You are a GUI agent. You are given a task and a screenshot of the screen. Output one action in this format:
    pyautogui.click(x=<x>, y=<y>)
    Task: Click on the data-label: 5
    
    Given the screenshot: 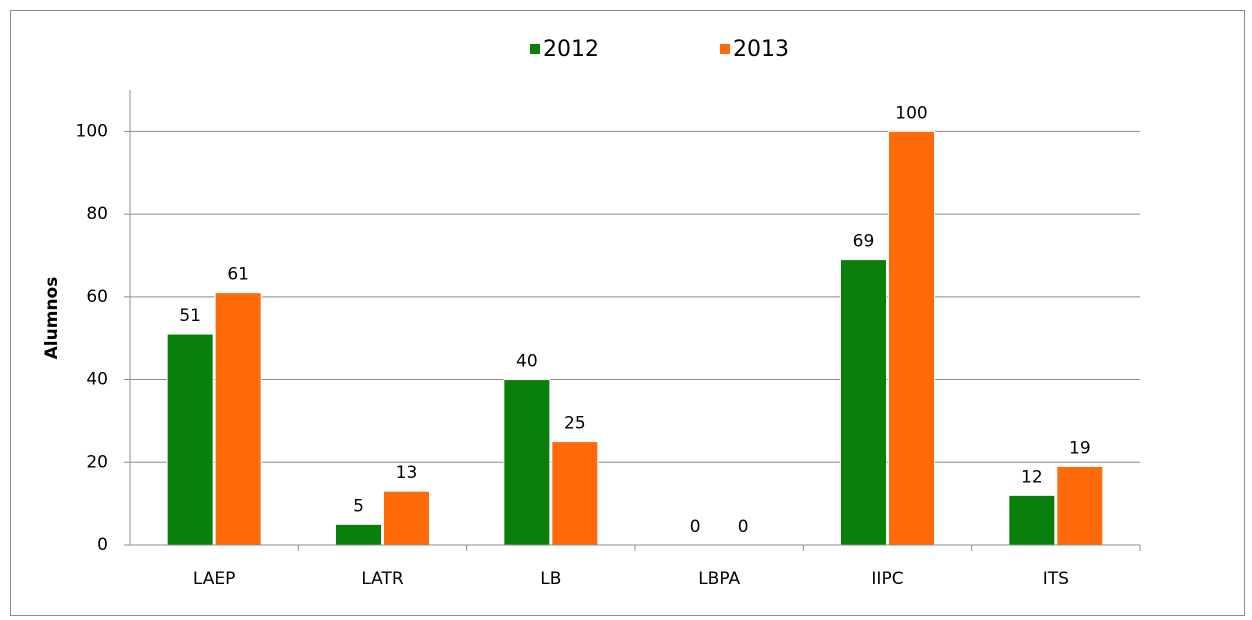 What is the action you would take?
    pyautogui.click(x=358, y=506)
    